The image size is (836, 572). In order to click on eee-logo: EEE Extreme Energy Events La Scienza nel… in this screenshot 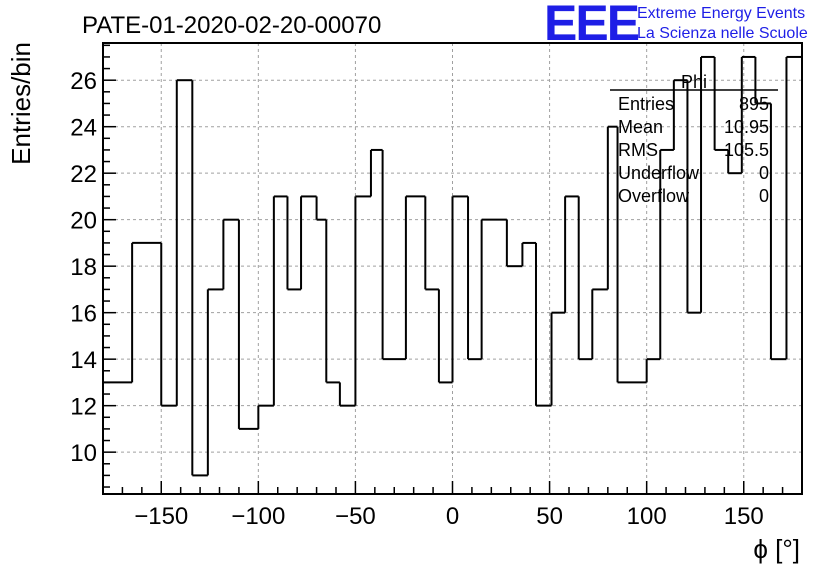, I will do `click(689, 25)`.